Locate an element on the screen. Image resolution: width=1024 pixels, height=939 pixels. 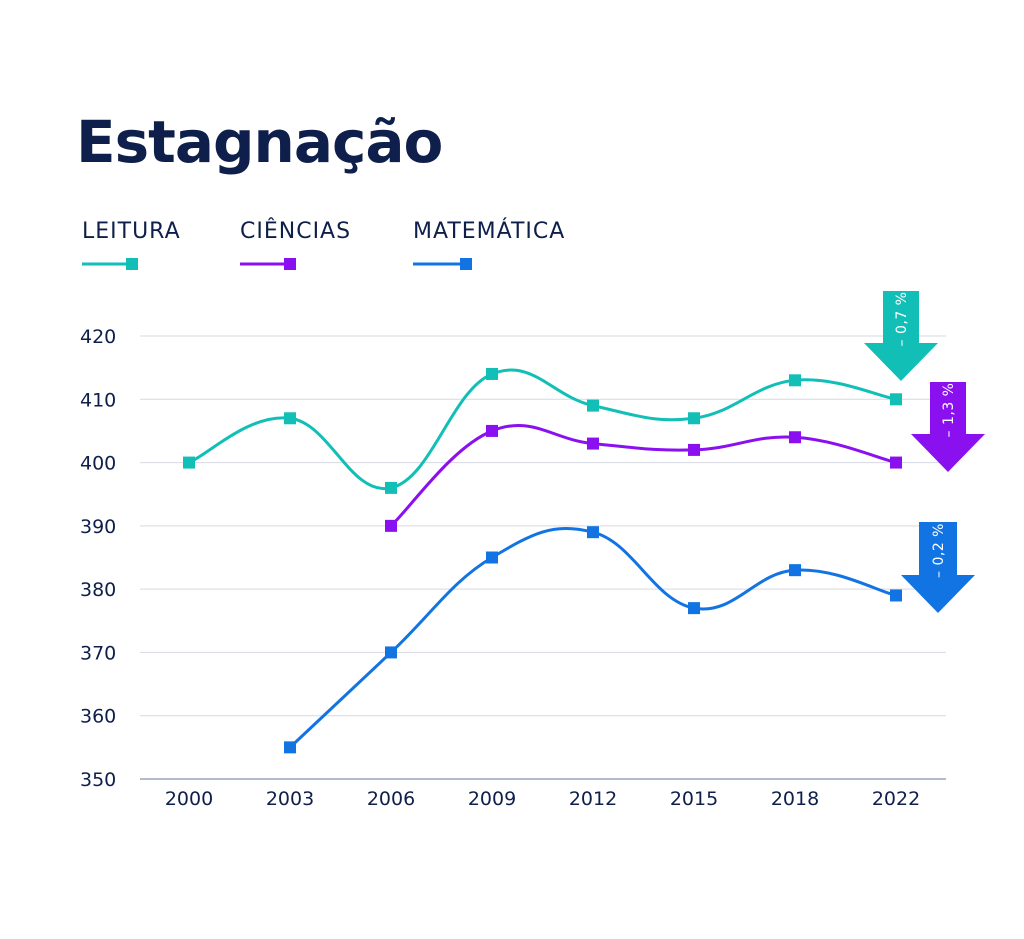
change-arrow-matematica: – 0,2 % is located at coordinates (938, 567).